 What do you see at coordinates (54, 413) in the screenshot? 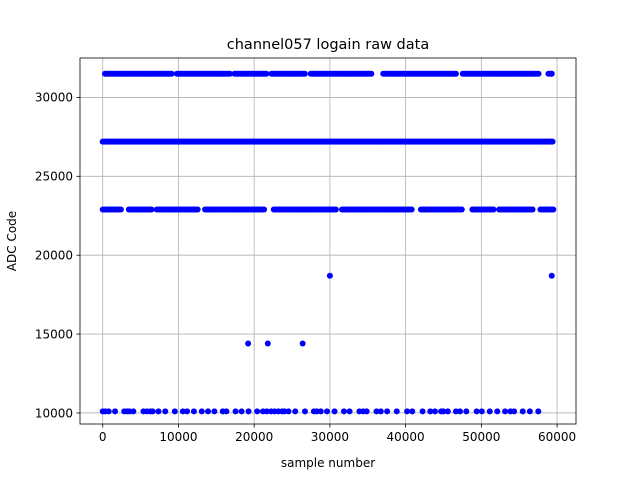
I see `y-tick-label: 10000` at bounding box center [54, 413].